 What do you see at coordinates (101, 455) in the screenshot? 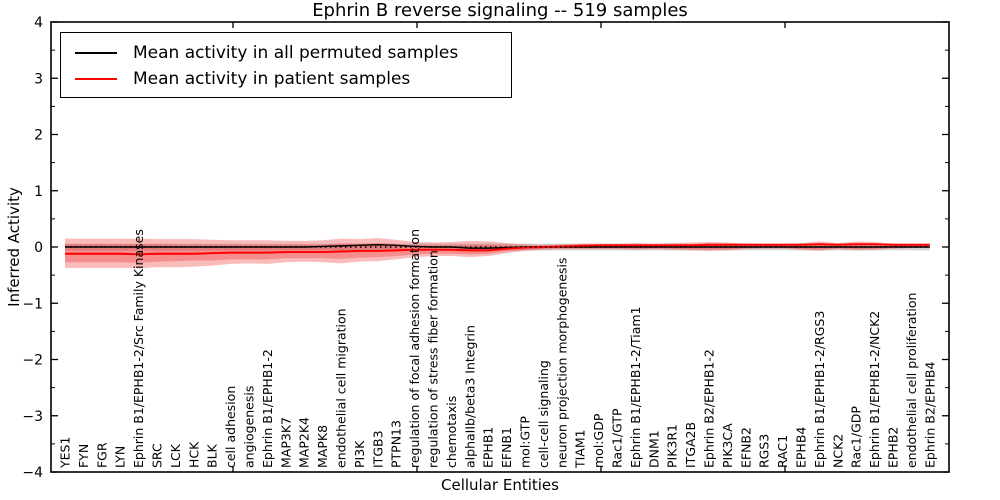
I see `entity-label: FGR` at bounding box center [101, 455].